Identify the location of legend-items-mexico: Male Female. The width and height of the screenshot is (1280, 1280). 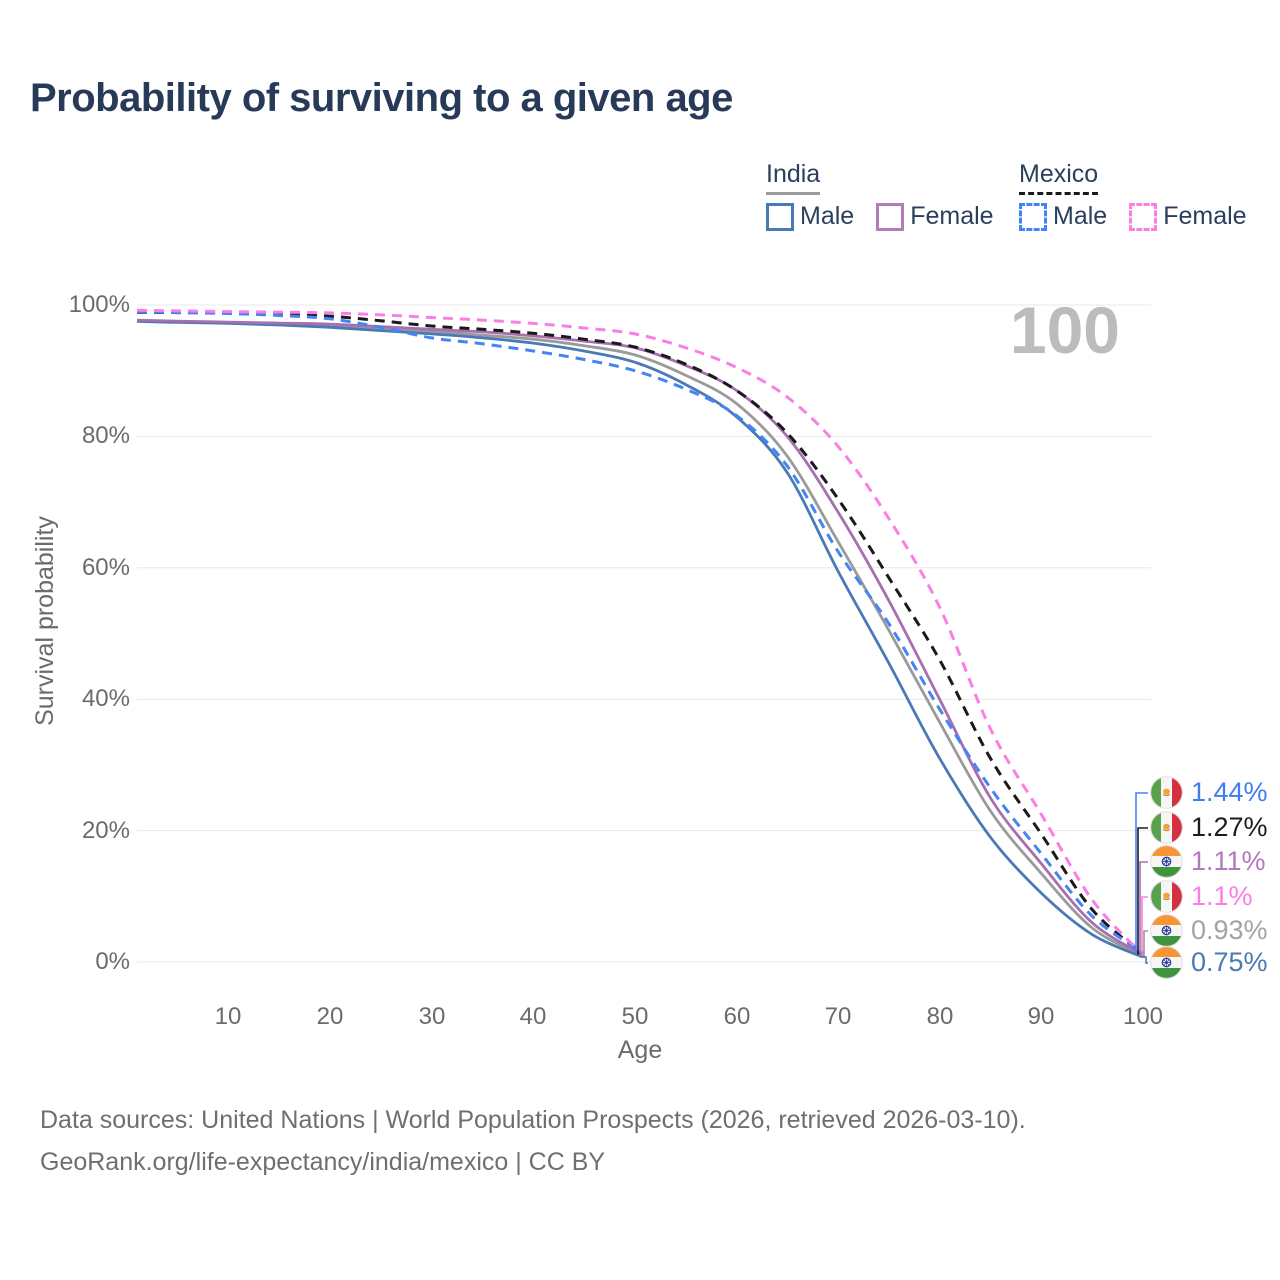
(1144, 216).